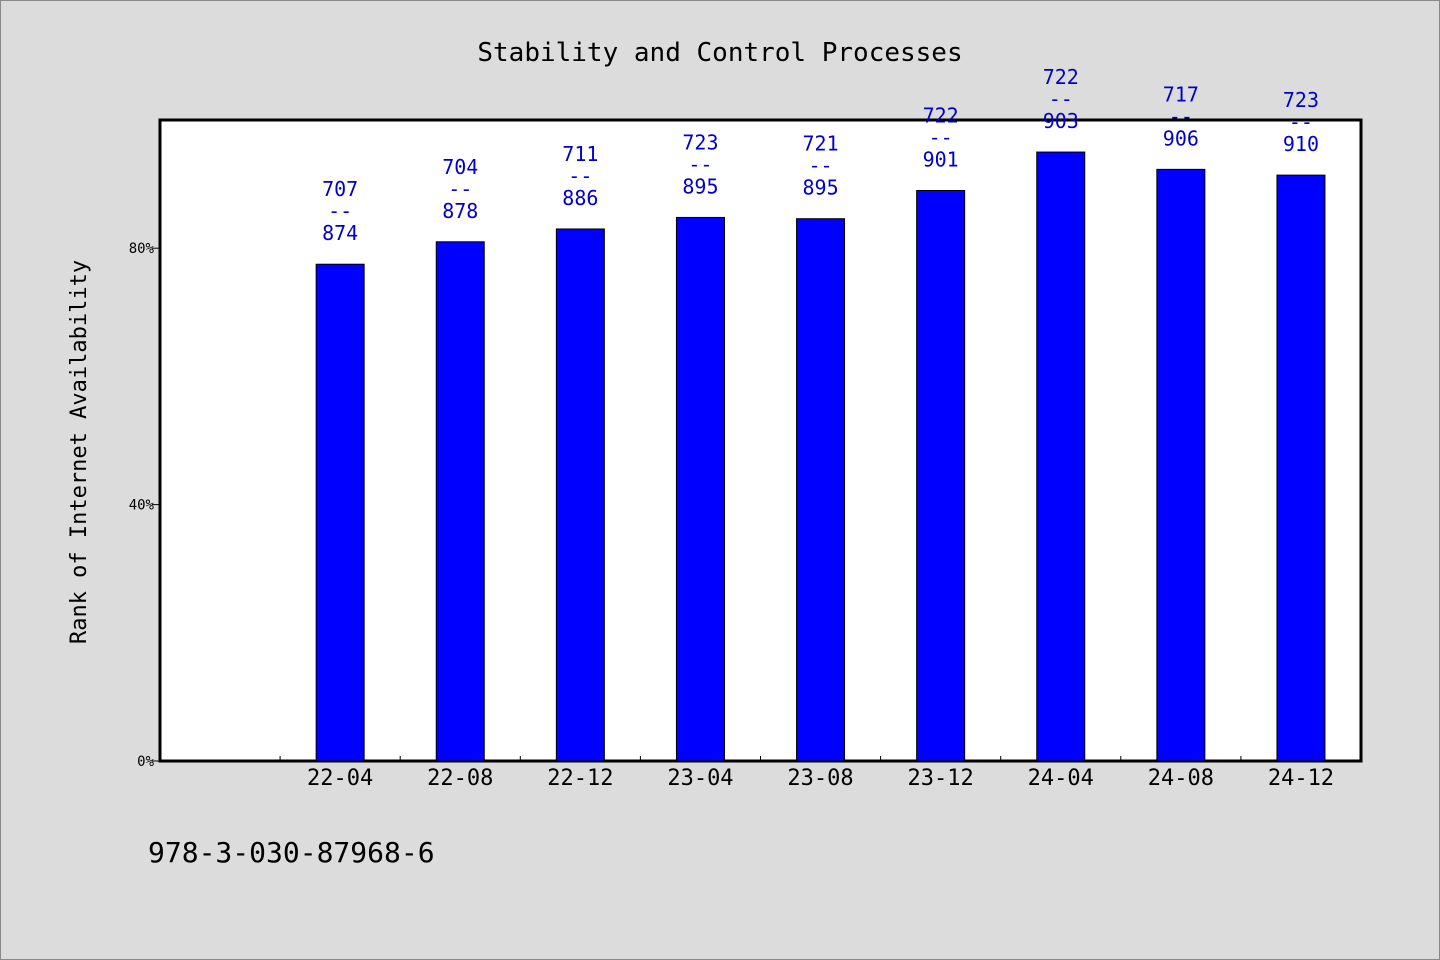 This screenshot has height=960, width=1440. What do you see at coordinates (580, 778) in the screenshot?
I see `x-tick-label: 22-12` at bounding box center [580, 778].